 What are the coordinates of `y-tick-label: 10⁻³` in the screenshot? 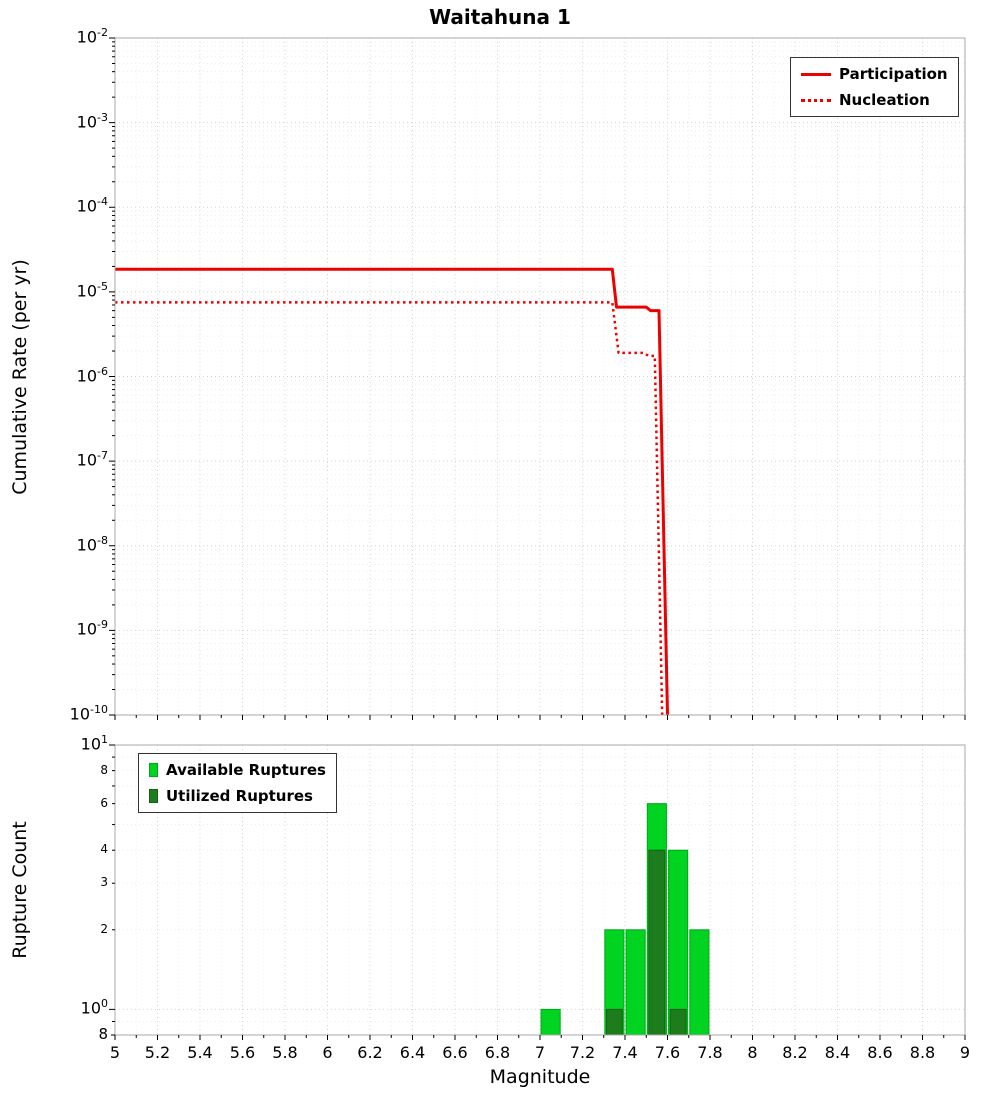 It's located at (92, 120).